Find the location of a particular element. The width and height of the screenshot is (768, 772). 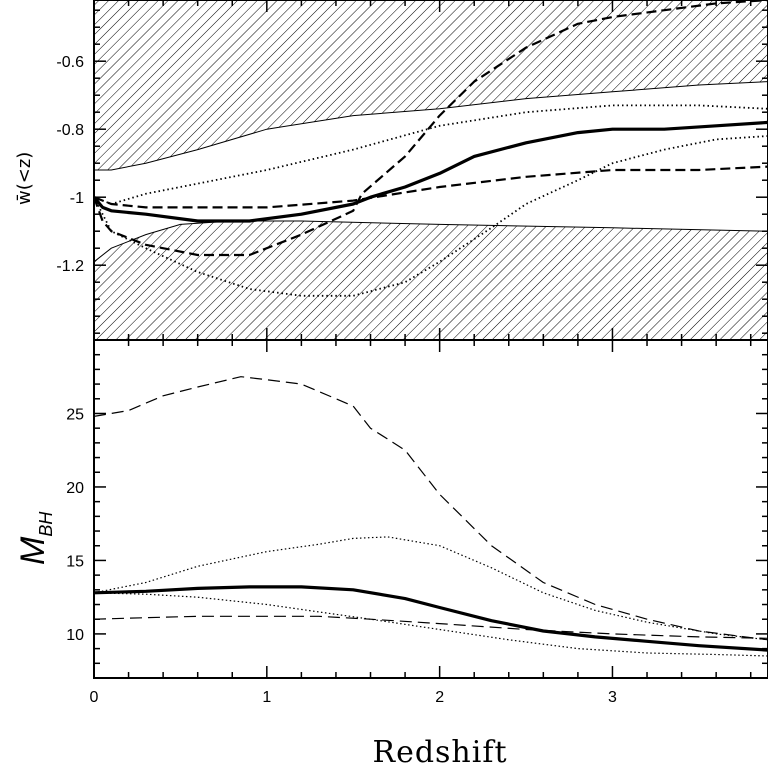

upper-band-edge is located at coordinates (431, 126).